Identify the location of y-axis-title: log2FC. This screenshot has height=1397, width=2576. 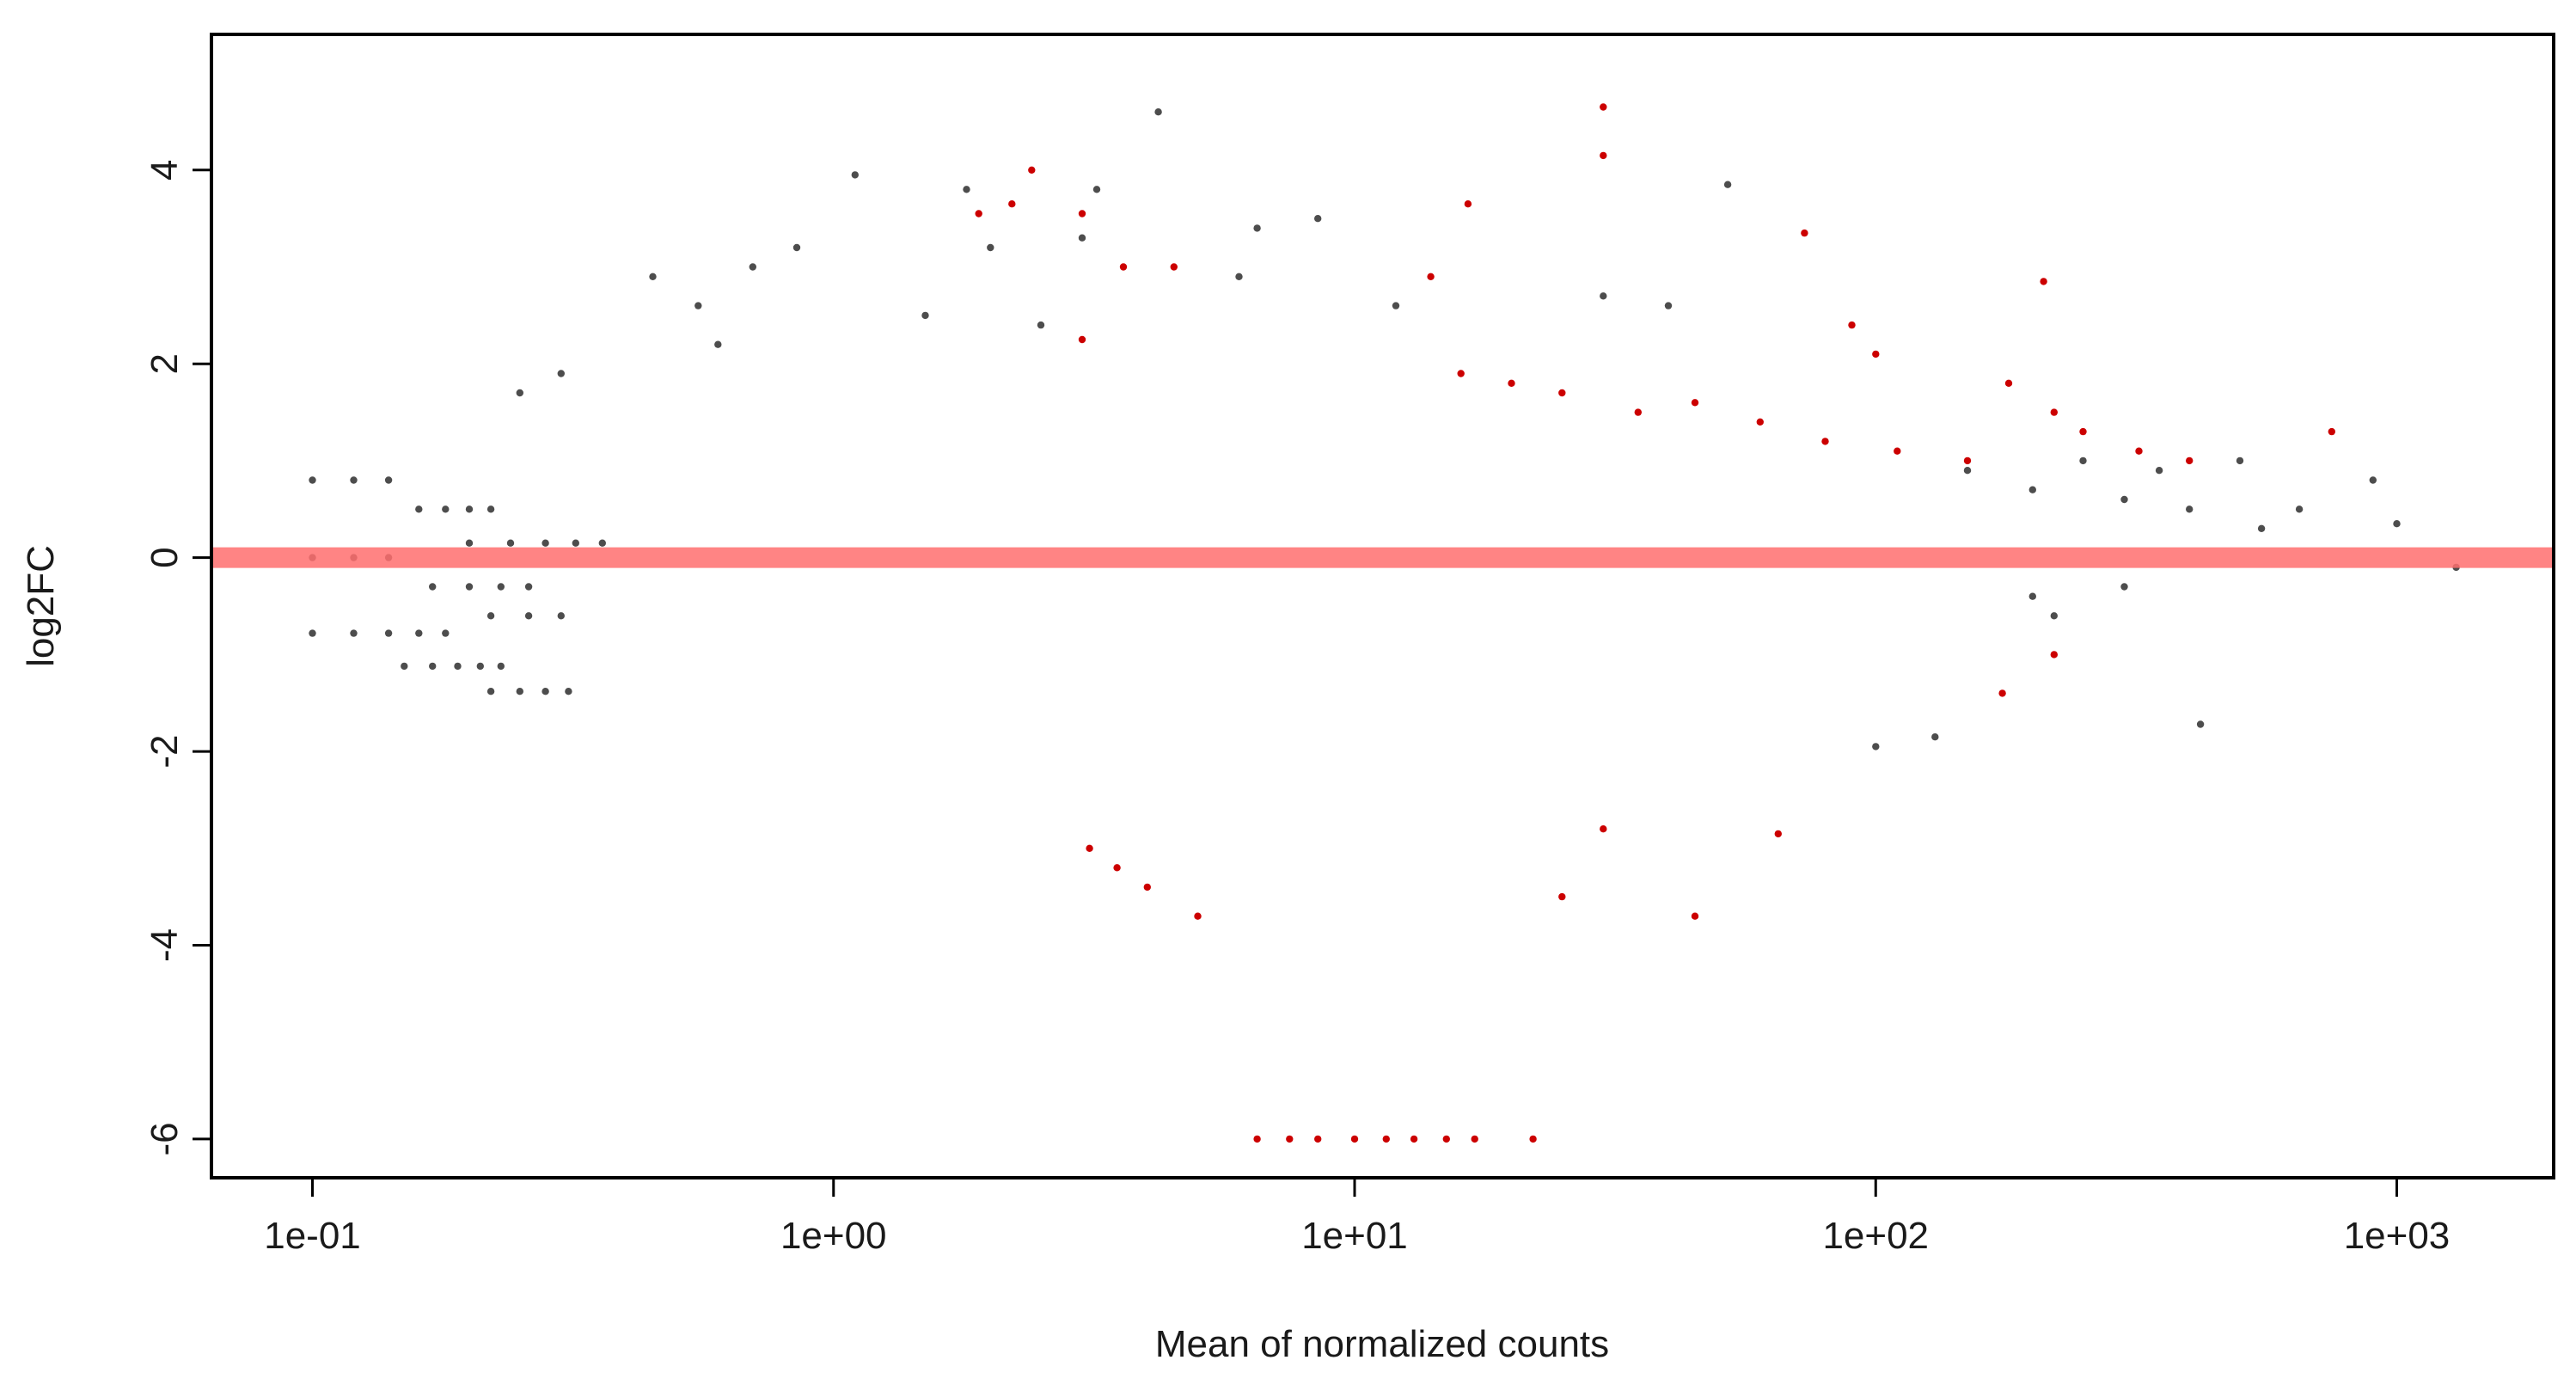
(41, 606).